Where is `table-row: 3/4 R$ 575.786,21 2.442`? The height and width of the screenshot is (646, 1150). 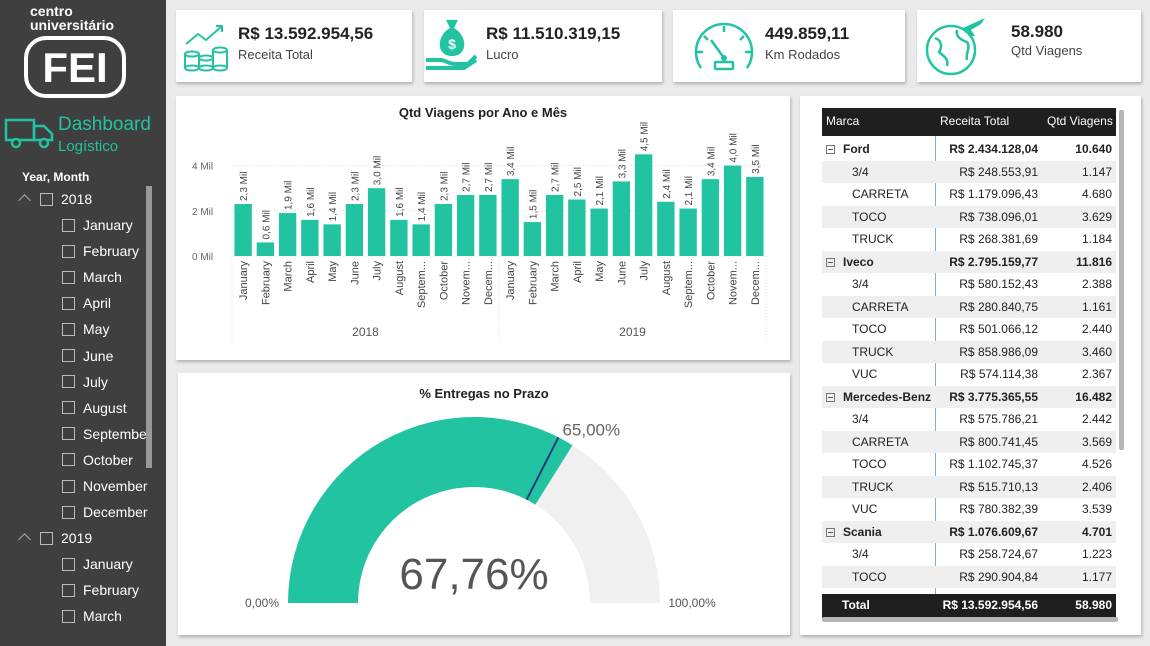 table-row: 3/4 R$ 575.786,21 2.442 is located at coordinates (969, 419).